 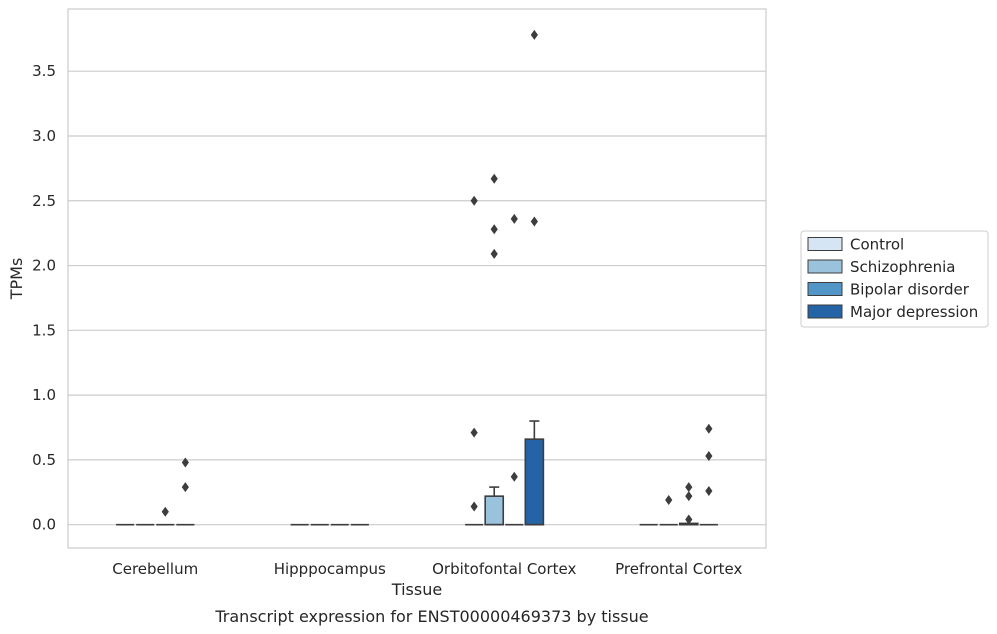 What do you see at coordinates (678, 569) in the screenshot?
I see `x-tick-label: Prefrontal Cortex` at bounding box center [678, 569].